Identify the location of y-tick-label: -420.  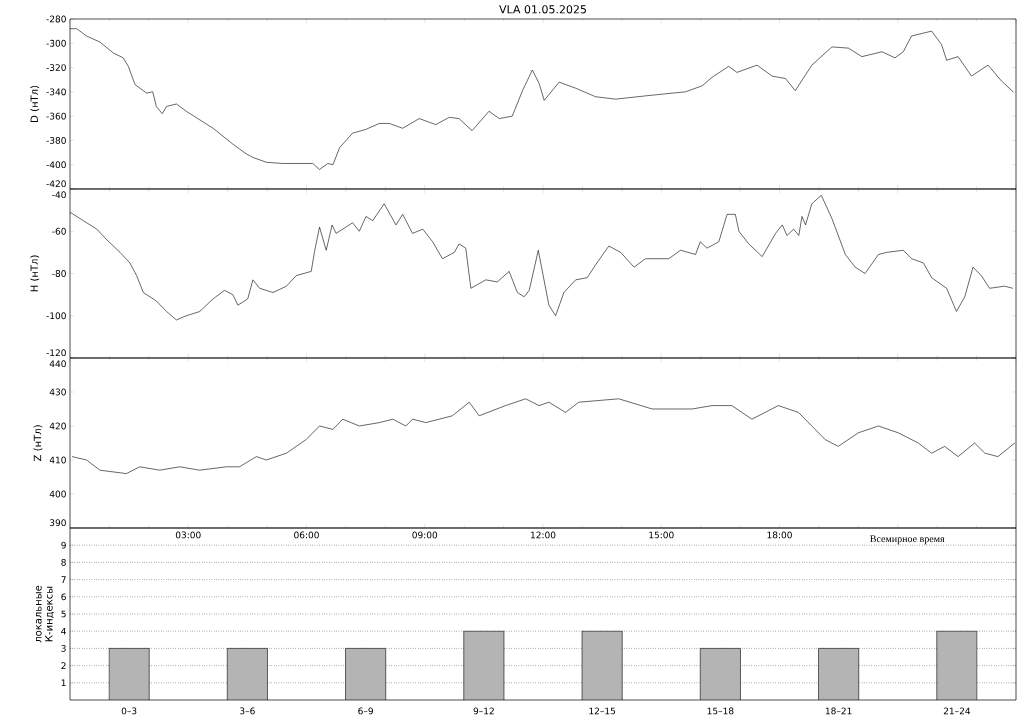
(56, 184).